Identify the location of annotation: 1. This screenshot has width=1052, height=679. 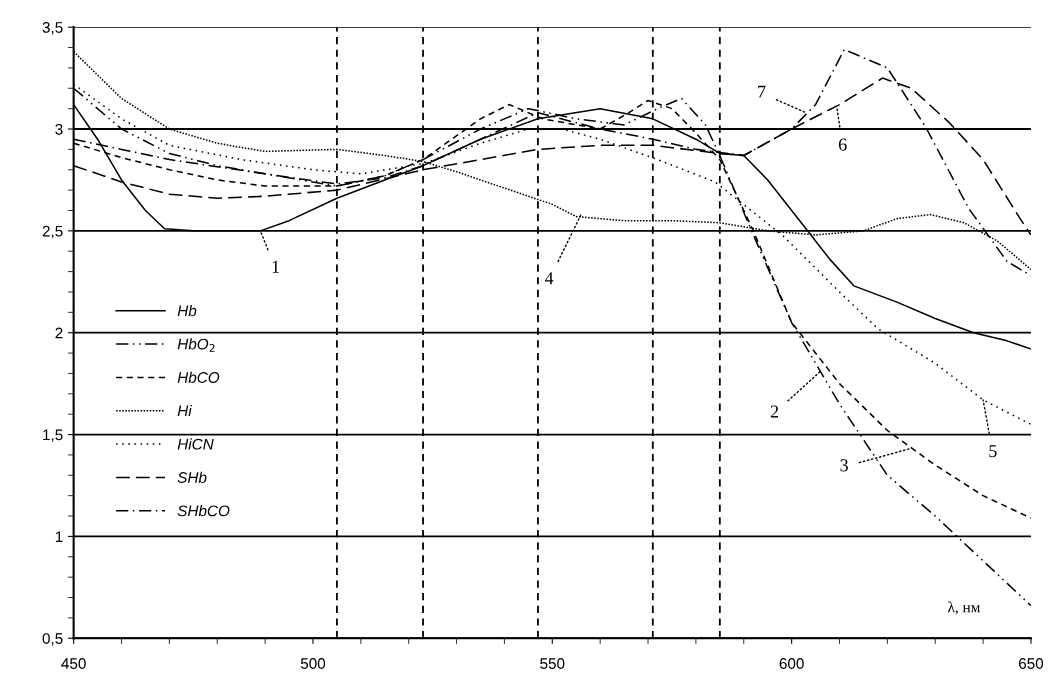
(276, 266).